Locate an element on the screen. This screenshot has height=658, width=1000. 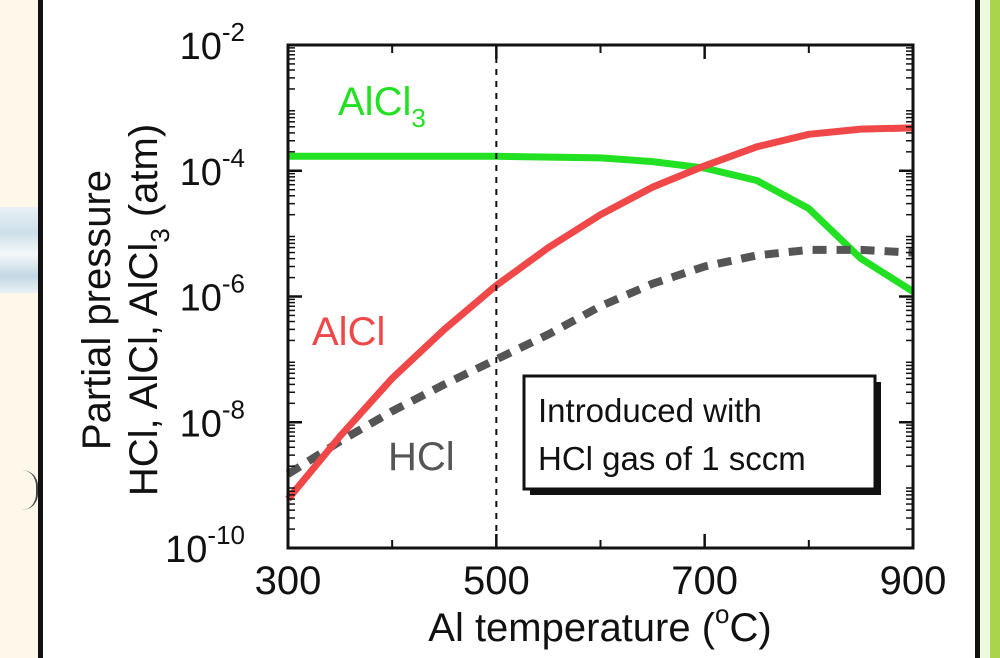
right-accent-stripe is located at coordinates (995, 329).